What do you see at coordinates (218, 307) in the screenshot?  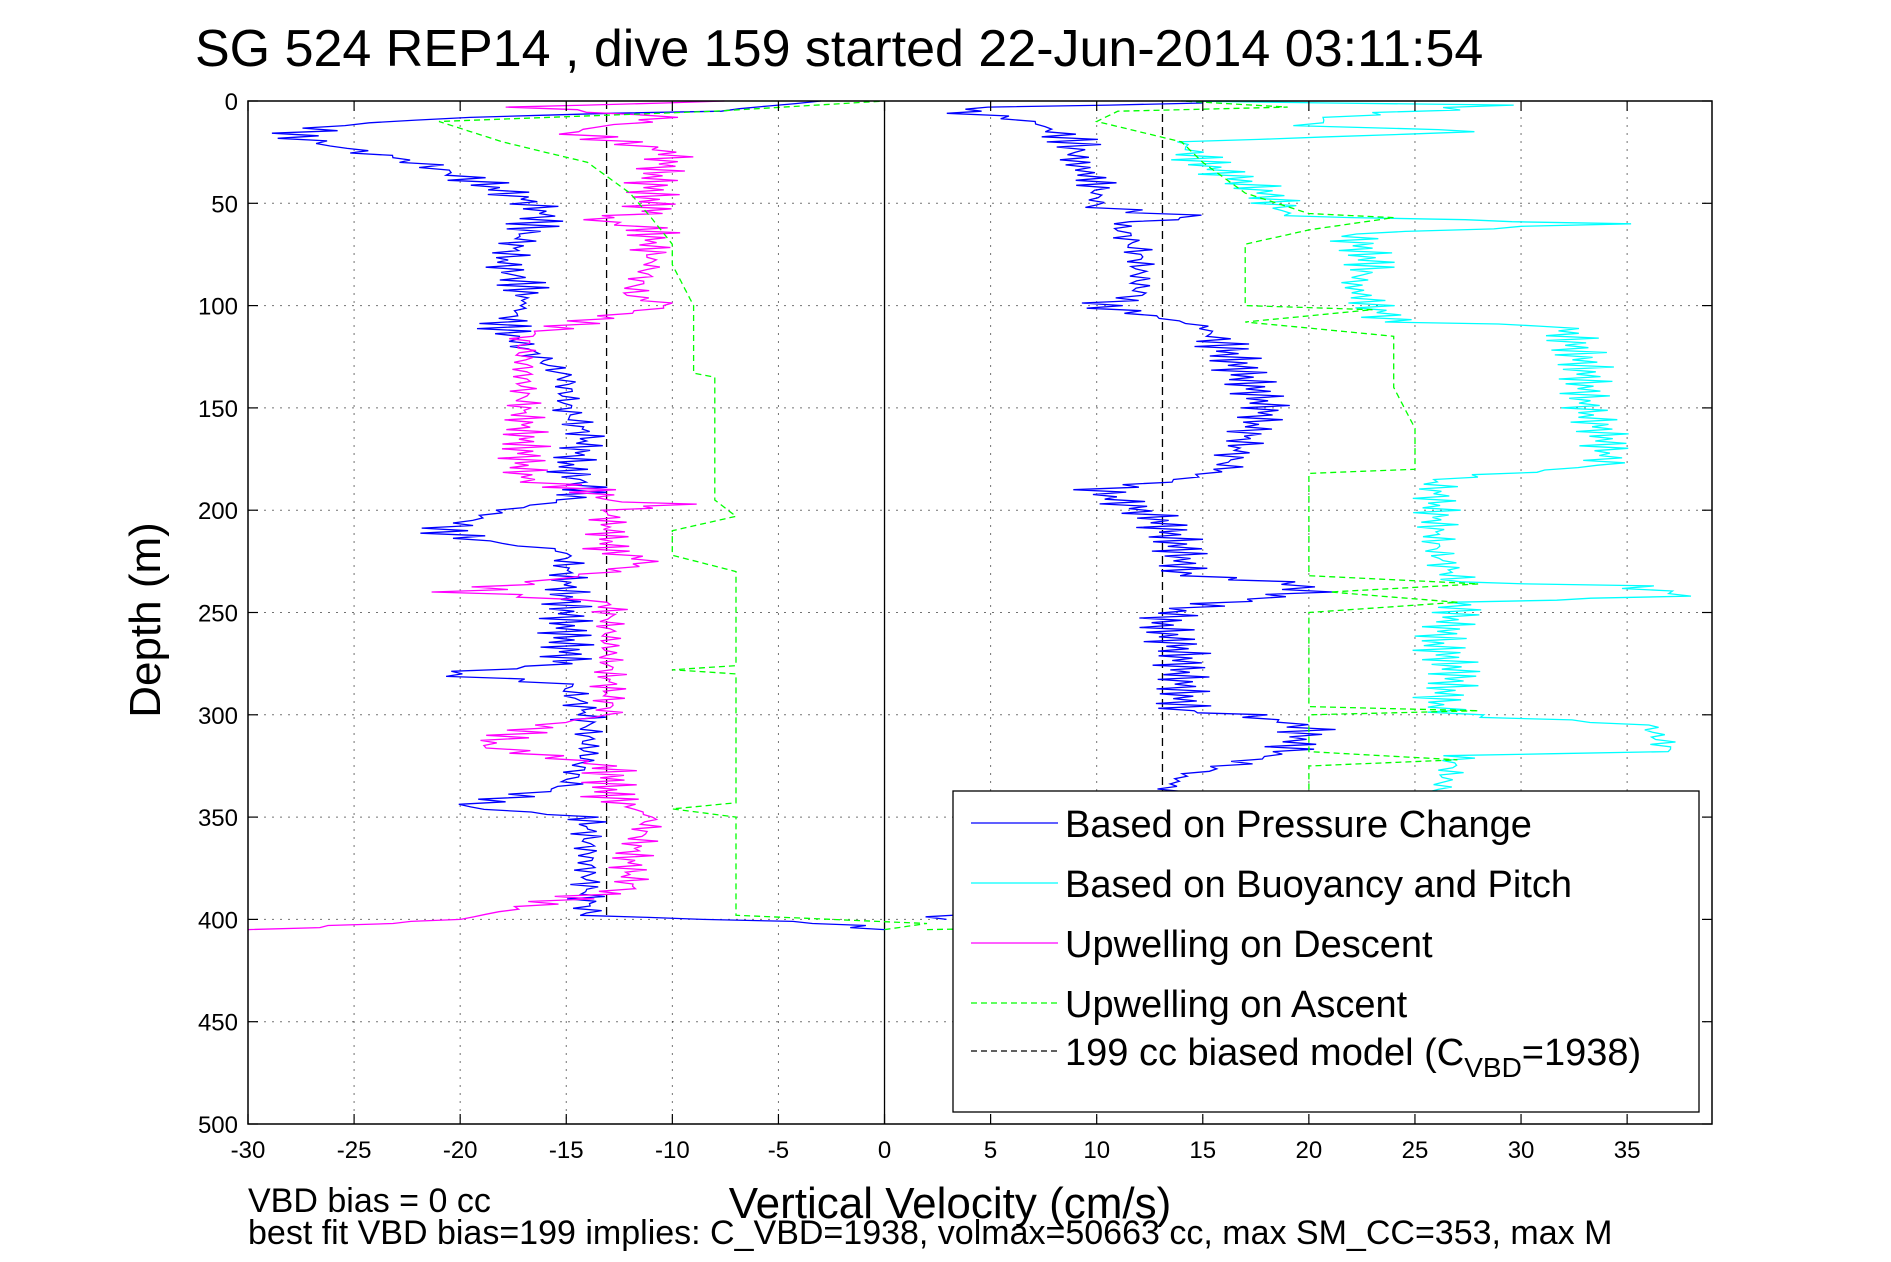 I see `y-tick-label: 100` at bounding box center [218, 307].